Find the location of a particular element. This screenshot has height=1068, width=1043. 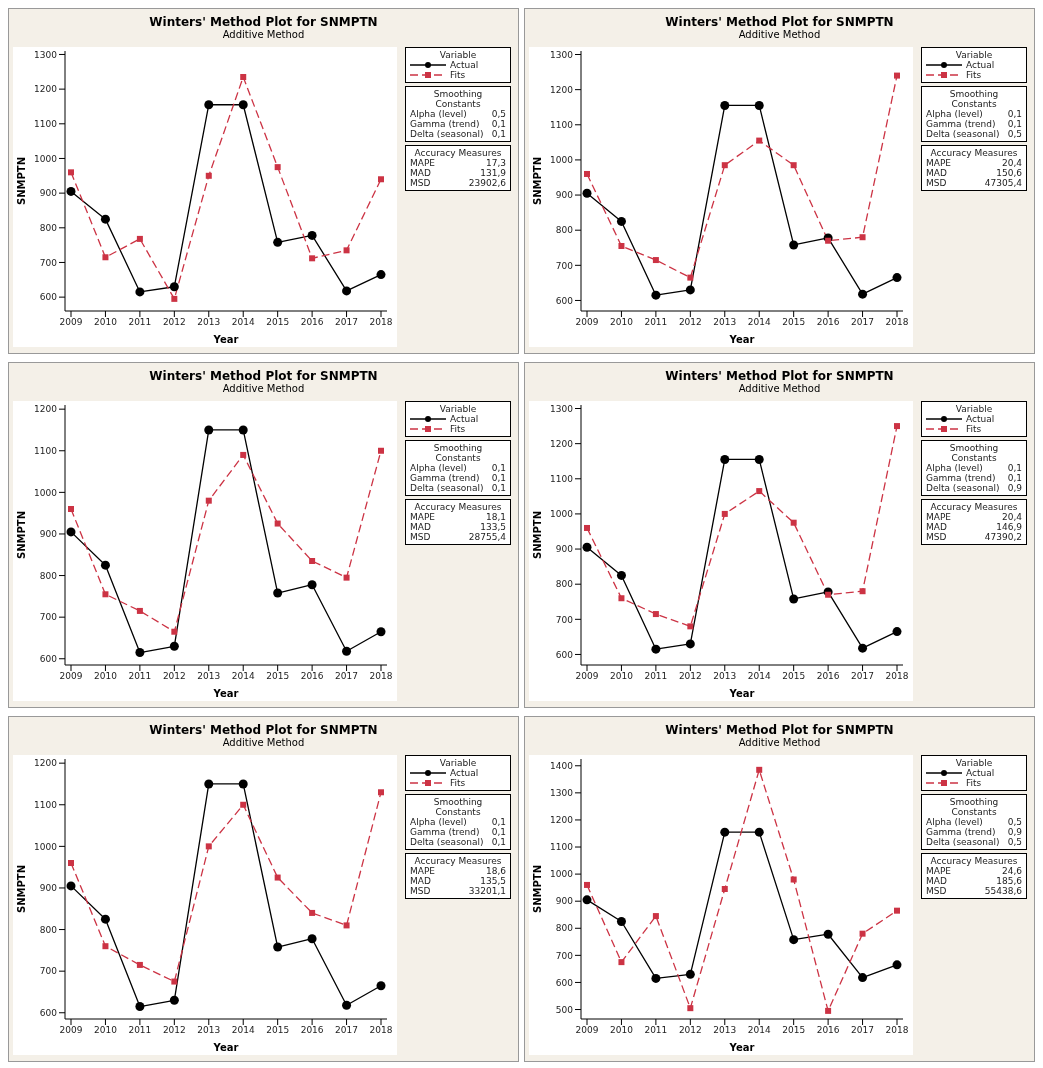

y-tick-label: 600 is located at coordinates (564, 300).